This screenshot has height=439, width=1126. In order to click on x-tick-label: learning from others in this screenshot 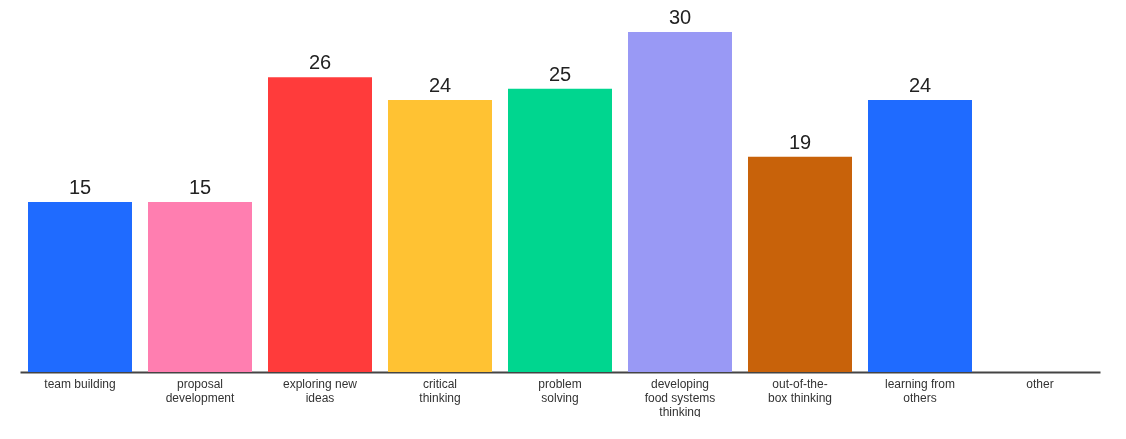, I will do `click(920, 390)`.